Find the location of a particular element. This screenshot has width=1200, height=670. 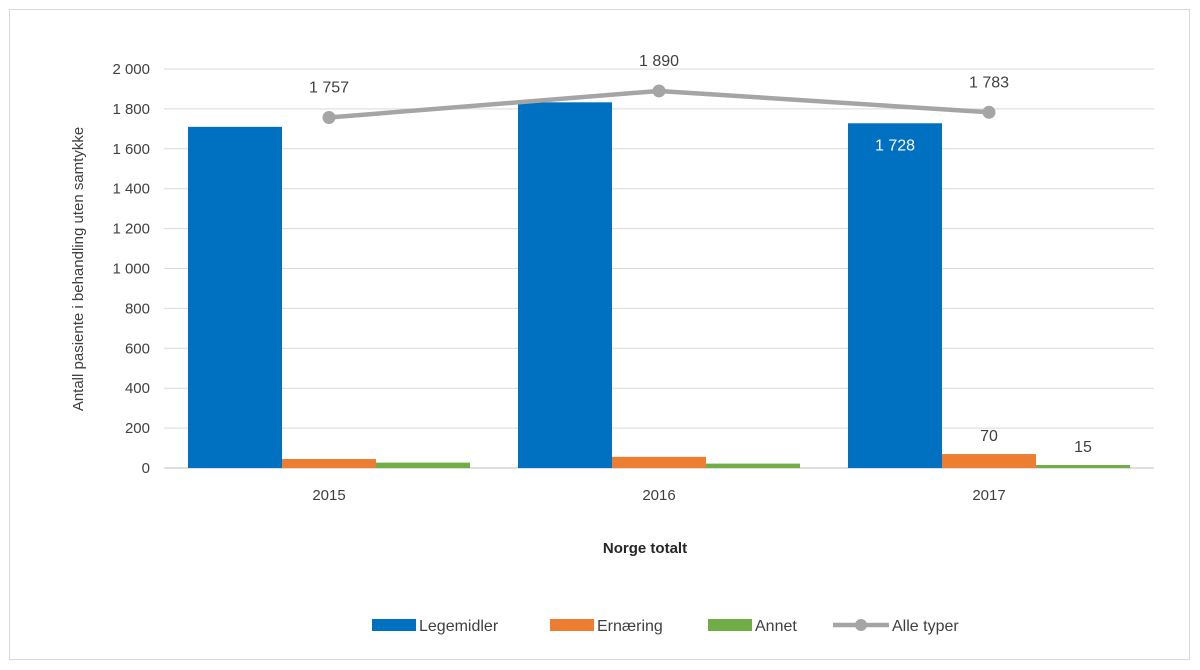

x-tick-label: 2016 is located at coordinates (658, 495).